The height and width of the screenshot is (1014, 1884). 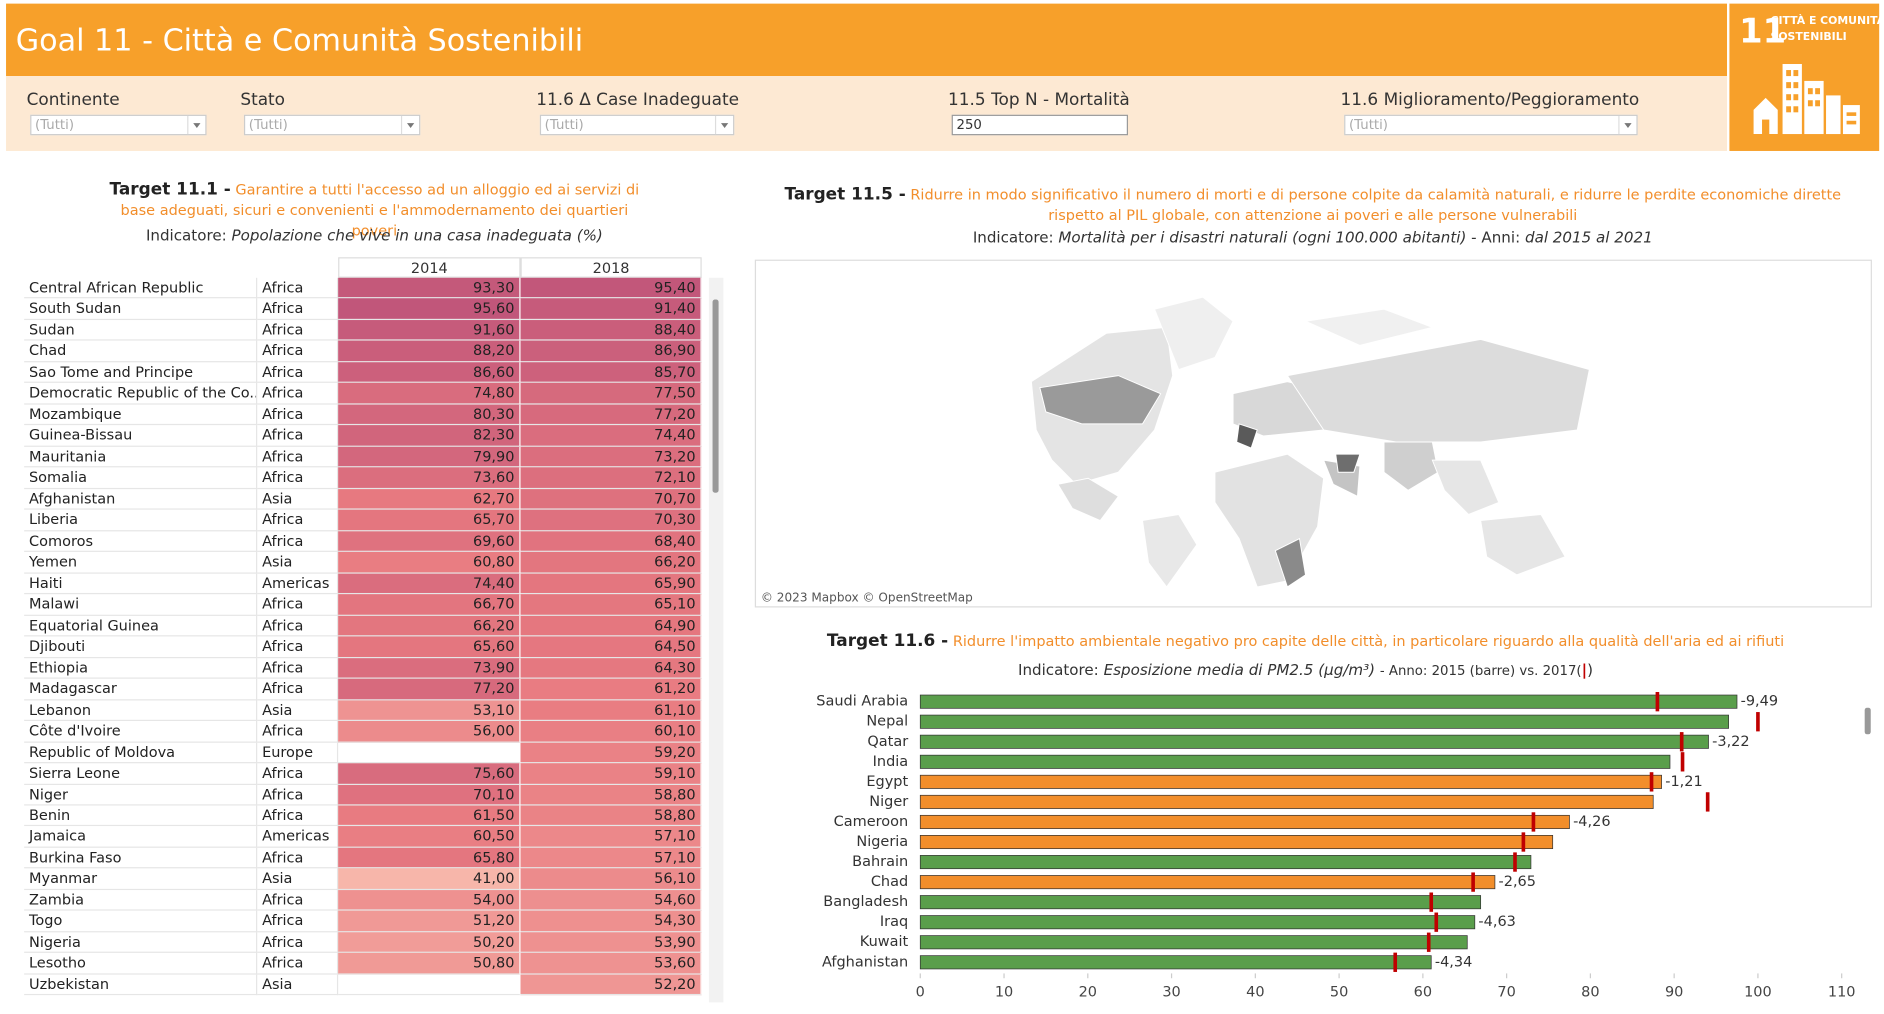 What do you see at coordinates (429, 732) in the screenshot?
I see `value-cell: 56,00` at bounding box center [429, 732].